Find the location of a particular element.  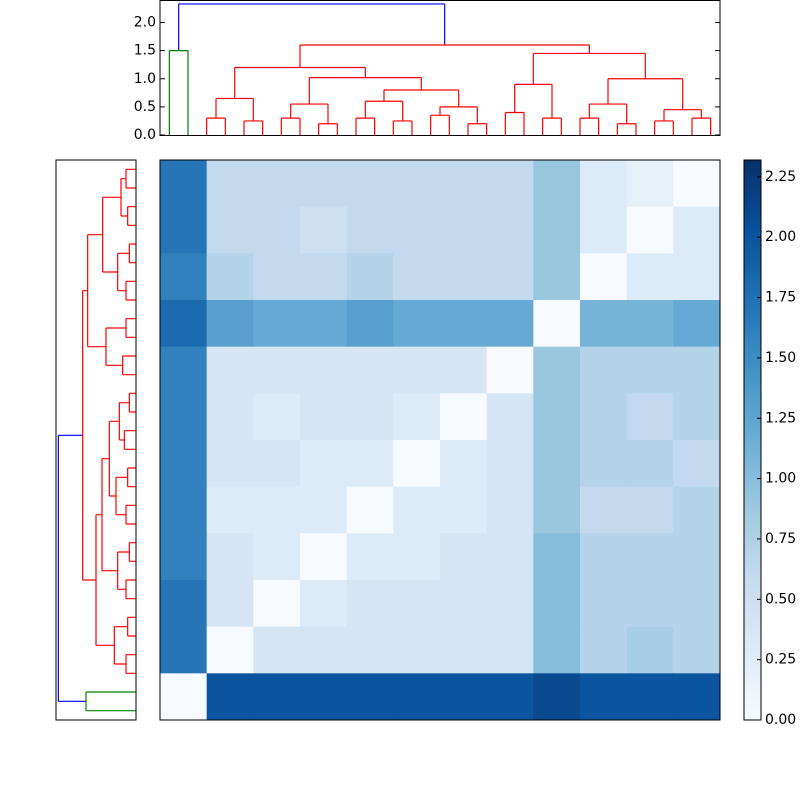

y-tick-label: 2.0 is located at coordinates (145, 23).